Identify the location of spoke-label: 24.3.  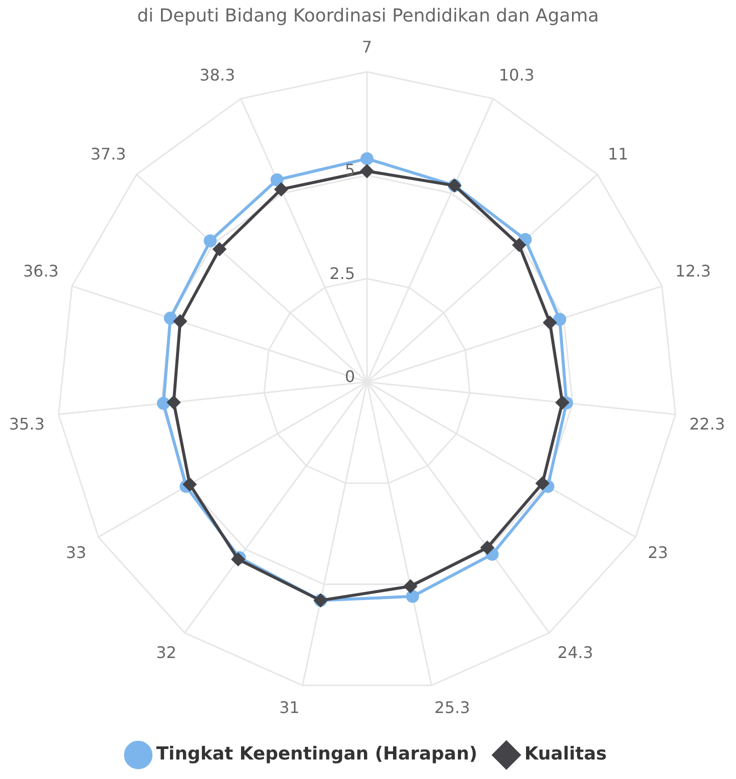
(576, 652).